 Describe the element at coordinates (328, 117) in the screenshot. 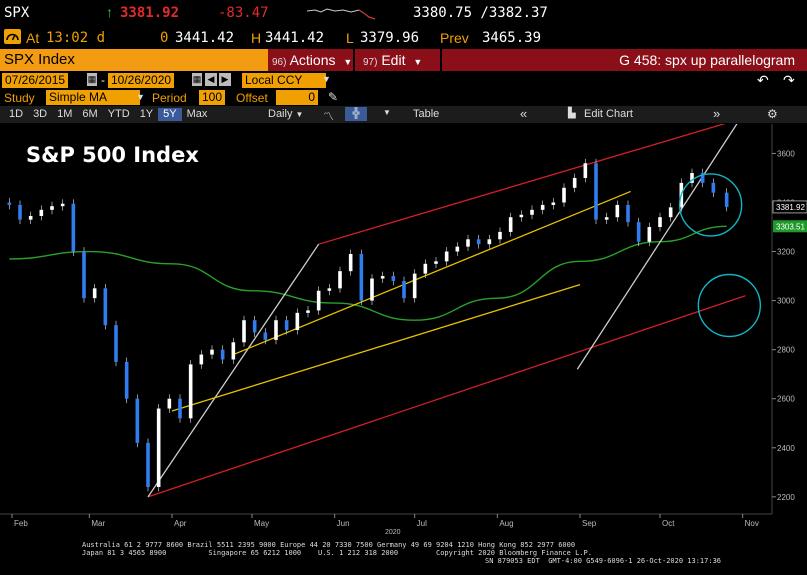

I see `line-chart-icon: 〽` at that location.